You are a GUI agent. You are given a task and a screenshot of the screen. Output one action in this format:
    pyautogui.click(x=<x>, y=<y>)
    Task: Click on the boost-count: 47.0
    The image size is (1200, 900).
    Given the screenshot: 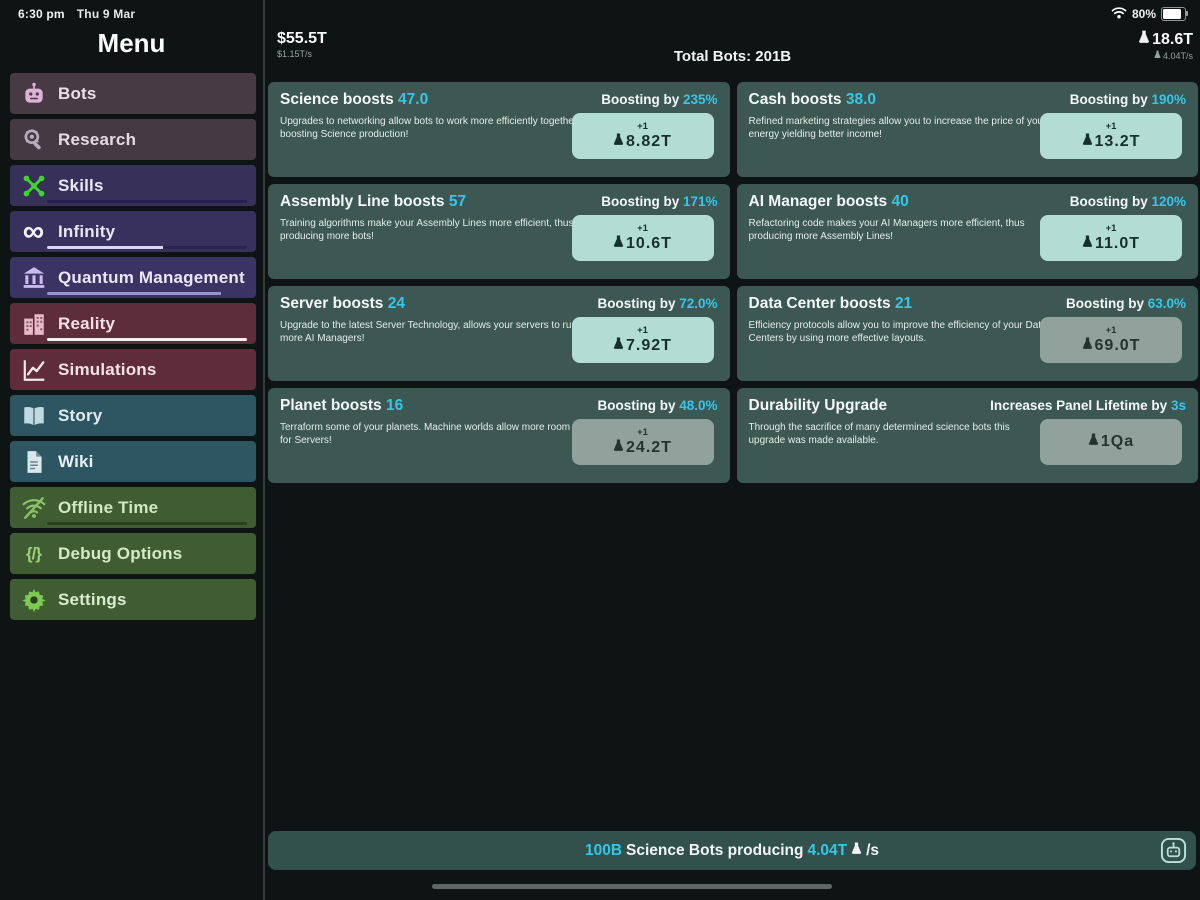 What is the action you would take?
    pyautogui.click(x=413, y=99)
    